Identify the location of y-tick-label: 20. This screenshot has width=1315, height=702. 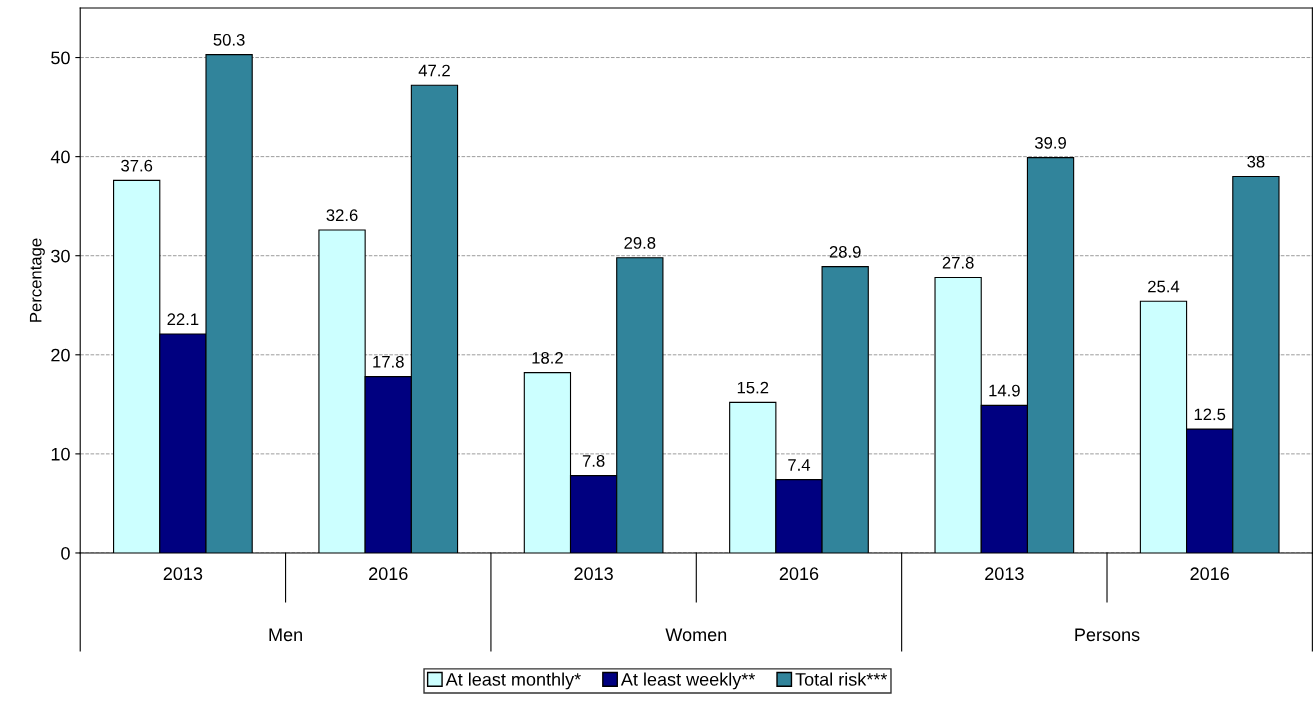
(60, 355).